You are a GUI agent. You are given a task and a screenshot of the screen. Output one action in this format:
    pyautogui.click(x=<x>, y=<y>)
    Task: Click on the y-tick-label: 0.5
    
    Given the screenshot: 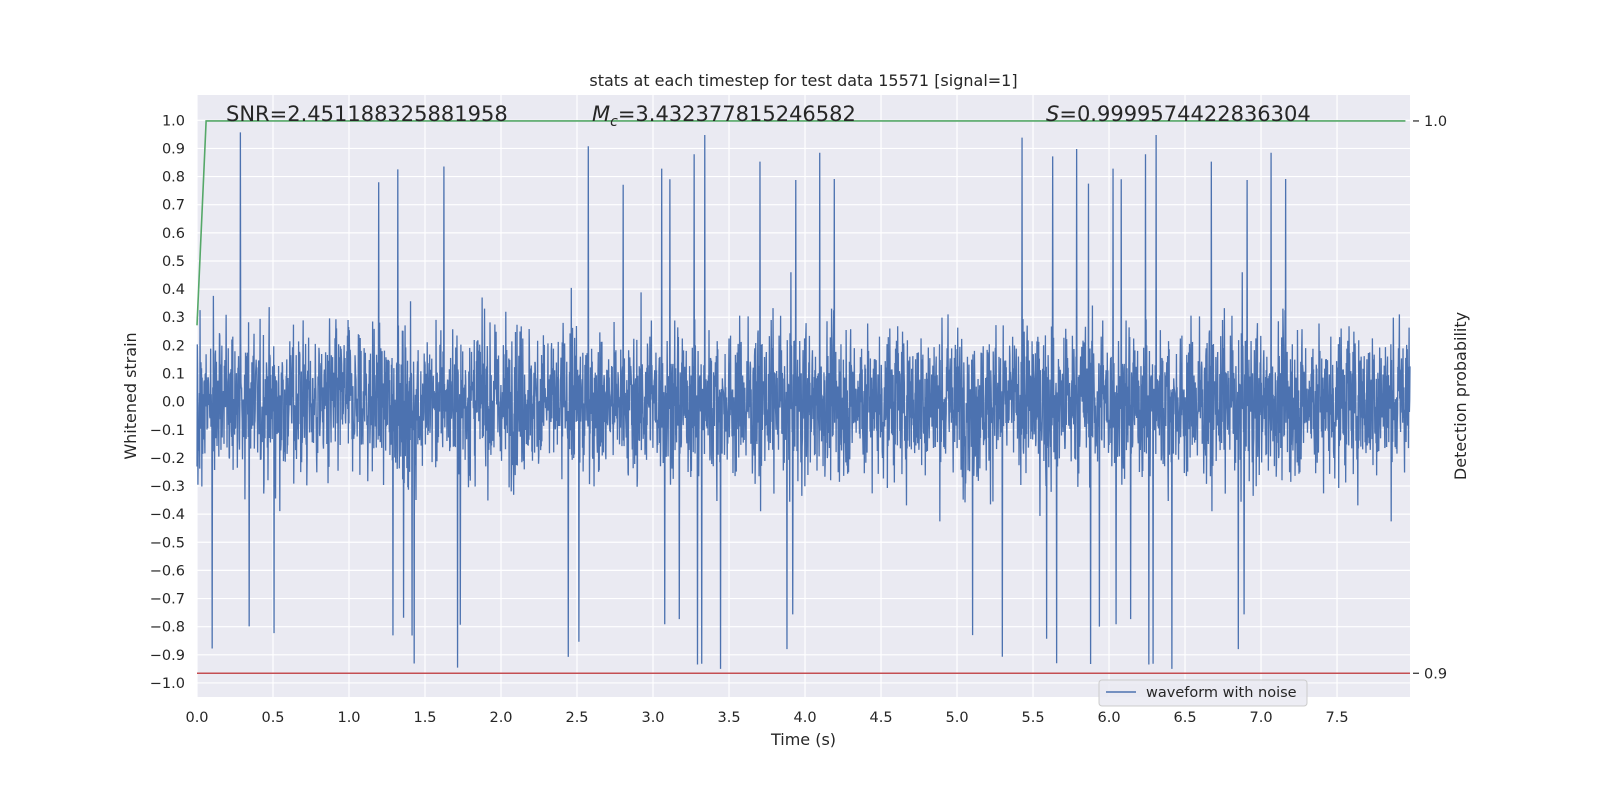 What is the action you would take?
    pyautogui.click(x=173, y=262)
    